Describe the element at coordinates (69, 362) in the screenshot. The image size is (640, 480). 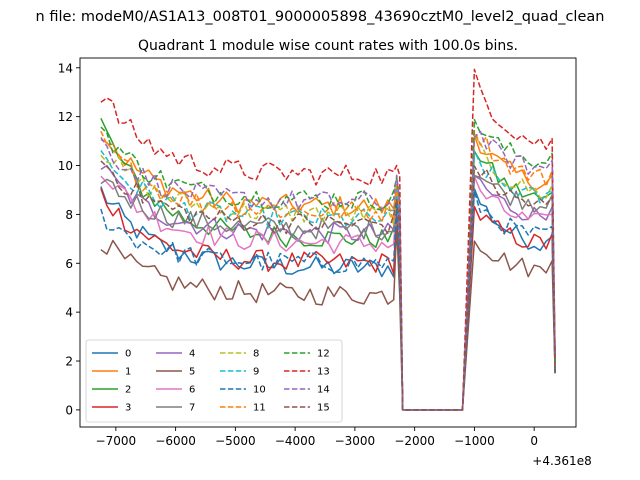
I see `y-tick-label: 2` at that location.